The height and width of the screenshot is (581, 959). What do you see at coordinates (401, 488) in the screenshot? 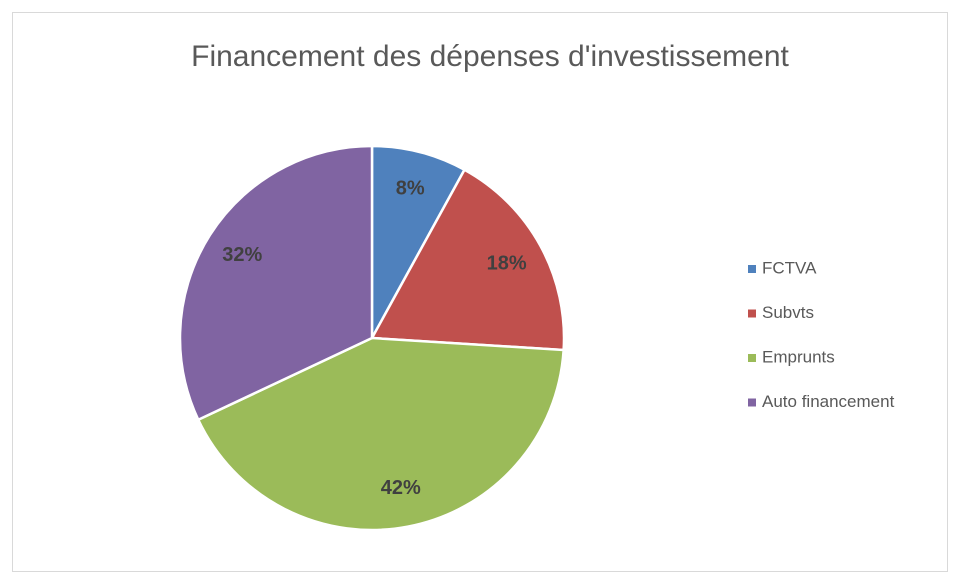
I see `data-label: 42%` at bounding box center [401, 488].